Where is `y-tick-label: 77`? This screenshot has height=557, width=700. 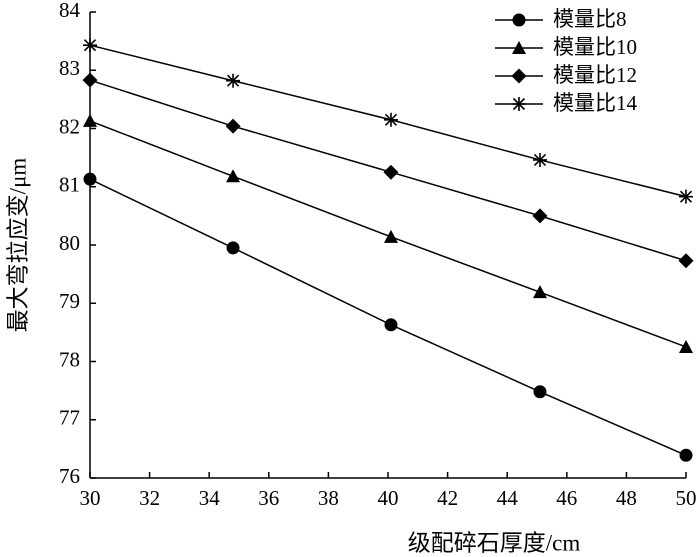
y-tick-label: 77 is located at coordinates (69, 418).